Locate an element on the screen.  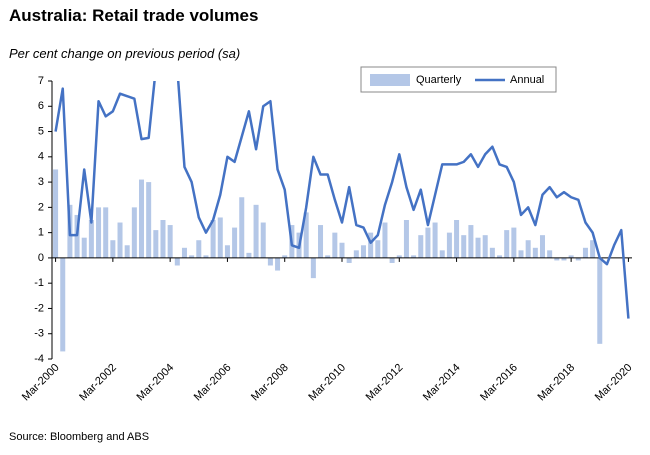
chart-title: Australia: Retail trade volumes is located at coordinates (134, 15).